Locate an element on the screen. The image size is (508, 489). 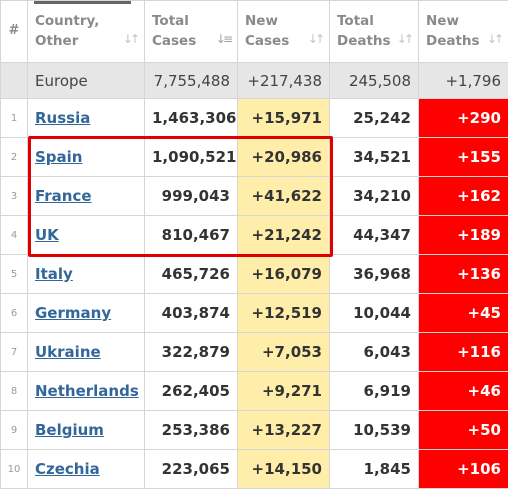
new-deaths-cell: +50 is located at coordinates (463, 430).